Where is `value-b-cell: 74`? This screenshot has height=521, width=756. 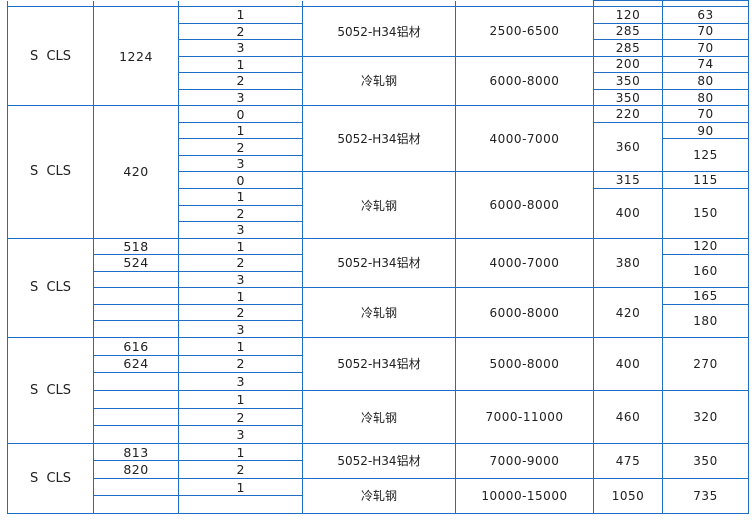 value-b-cell: 74 is located at coordinates (705, 64).